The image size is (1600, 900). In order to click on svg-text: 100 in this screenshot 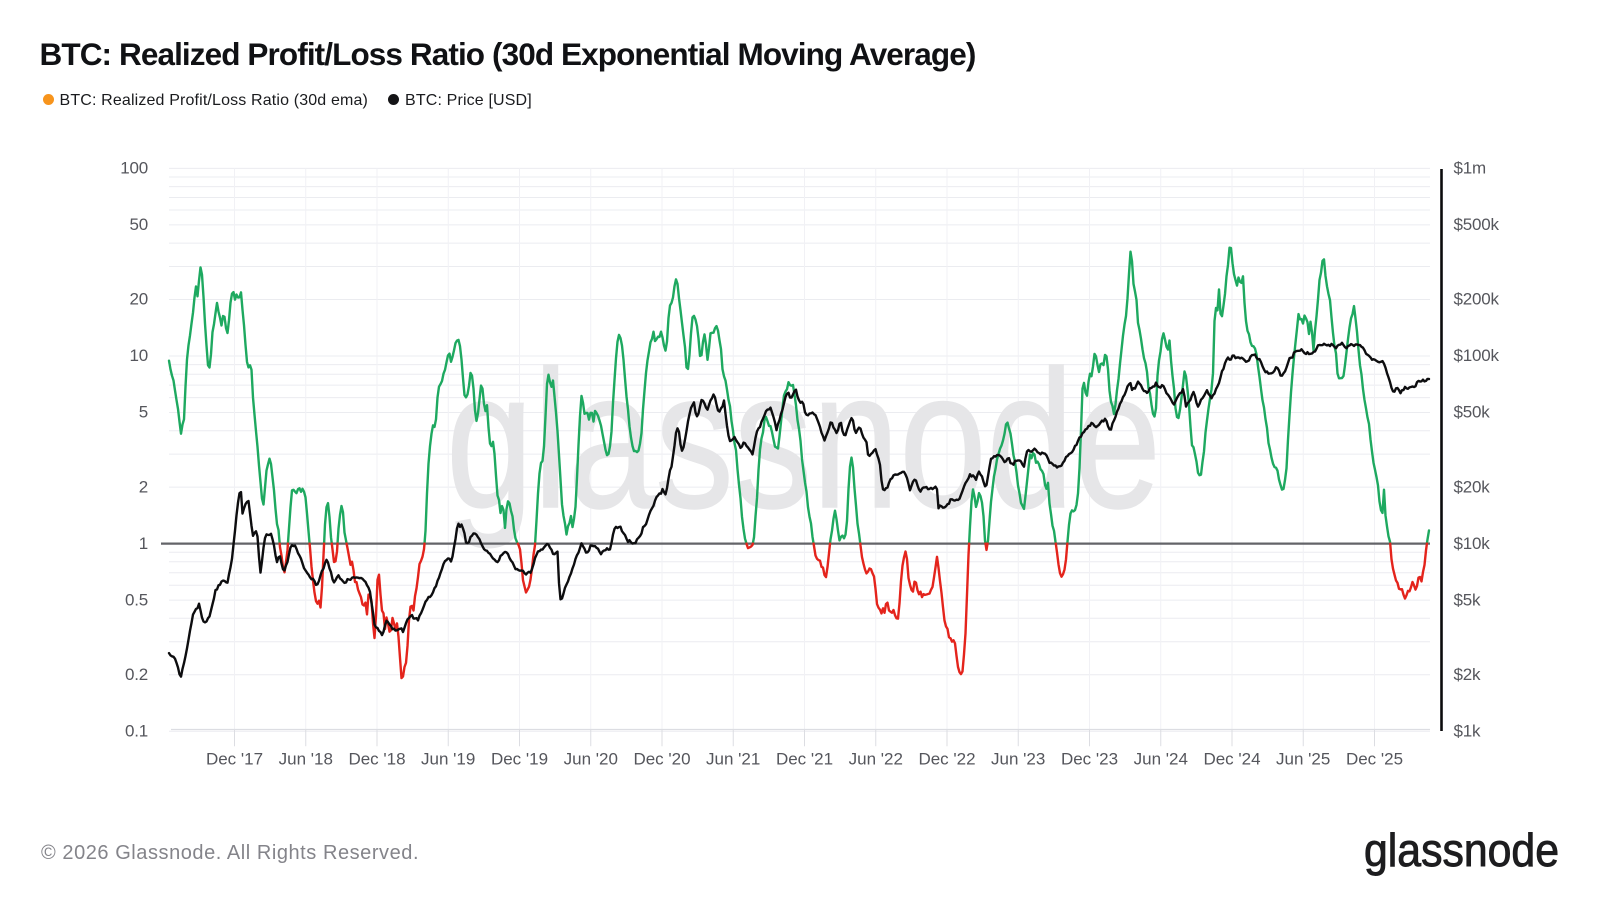, I will do `click(134, 168)`.